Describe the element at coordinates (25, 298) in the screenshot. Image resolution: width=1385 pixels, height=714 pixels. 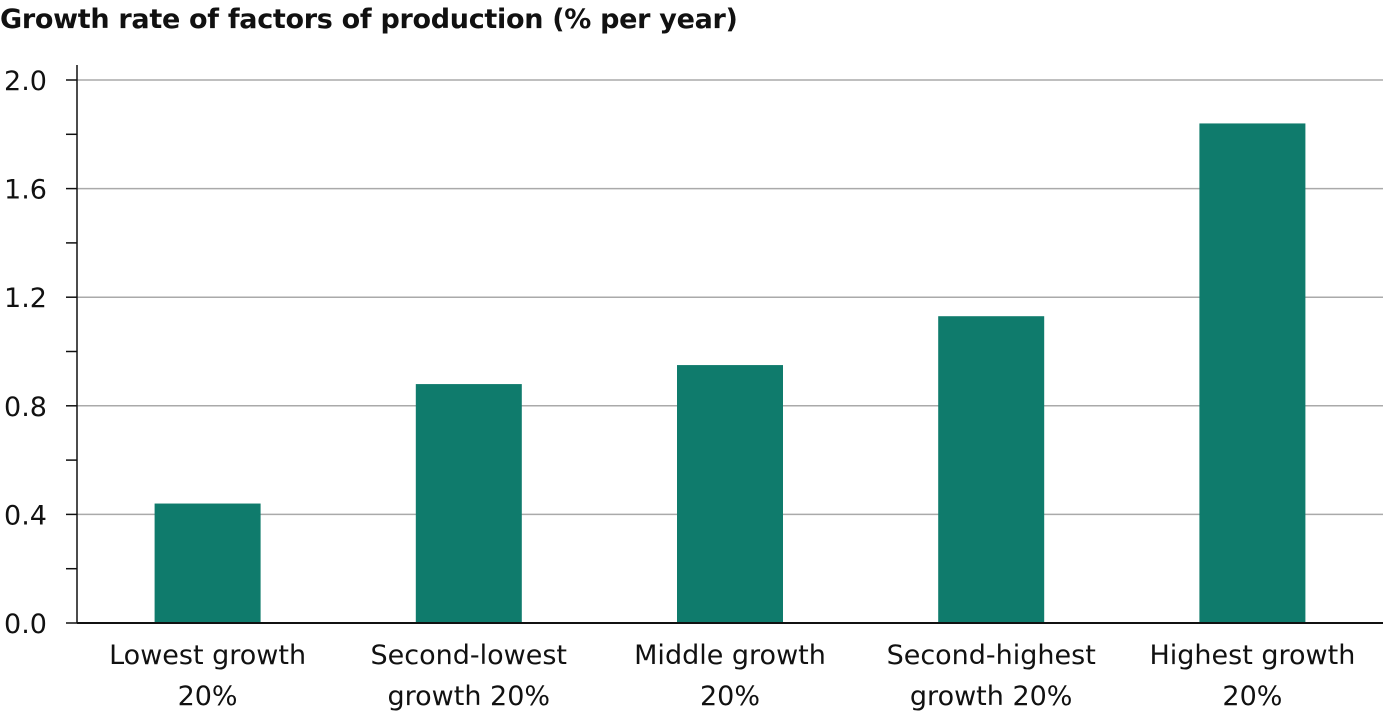
I see `y-tick-label: 1.2` at that location.